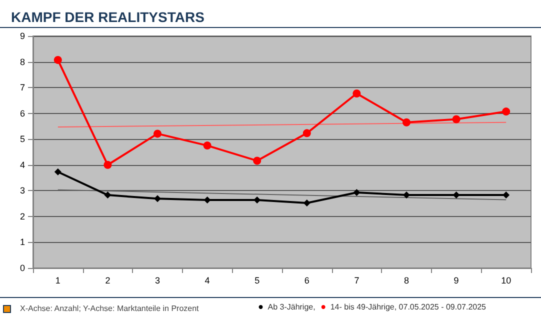 This screenshot has width=541, height=320. Describe the element at coordinates (22, 139) in the screenshot. I see `y-tick-label: 5` at that location.